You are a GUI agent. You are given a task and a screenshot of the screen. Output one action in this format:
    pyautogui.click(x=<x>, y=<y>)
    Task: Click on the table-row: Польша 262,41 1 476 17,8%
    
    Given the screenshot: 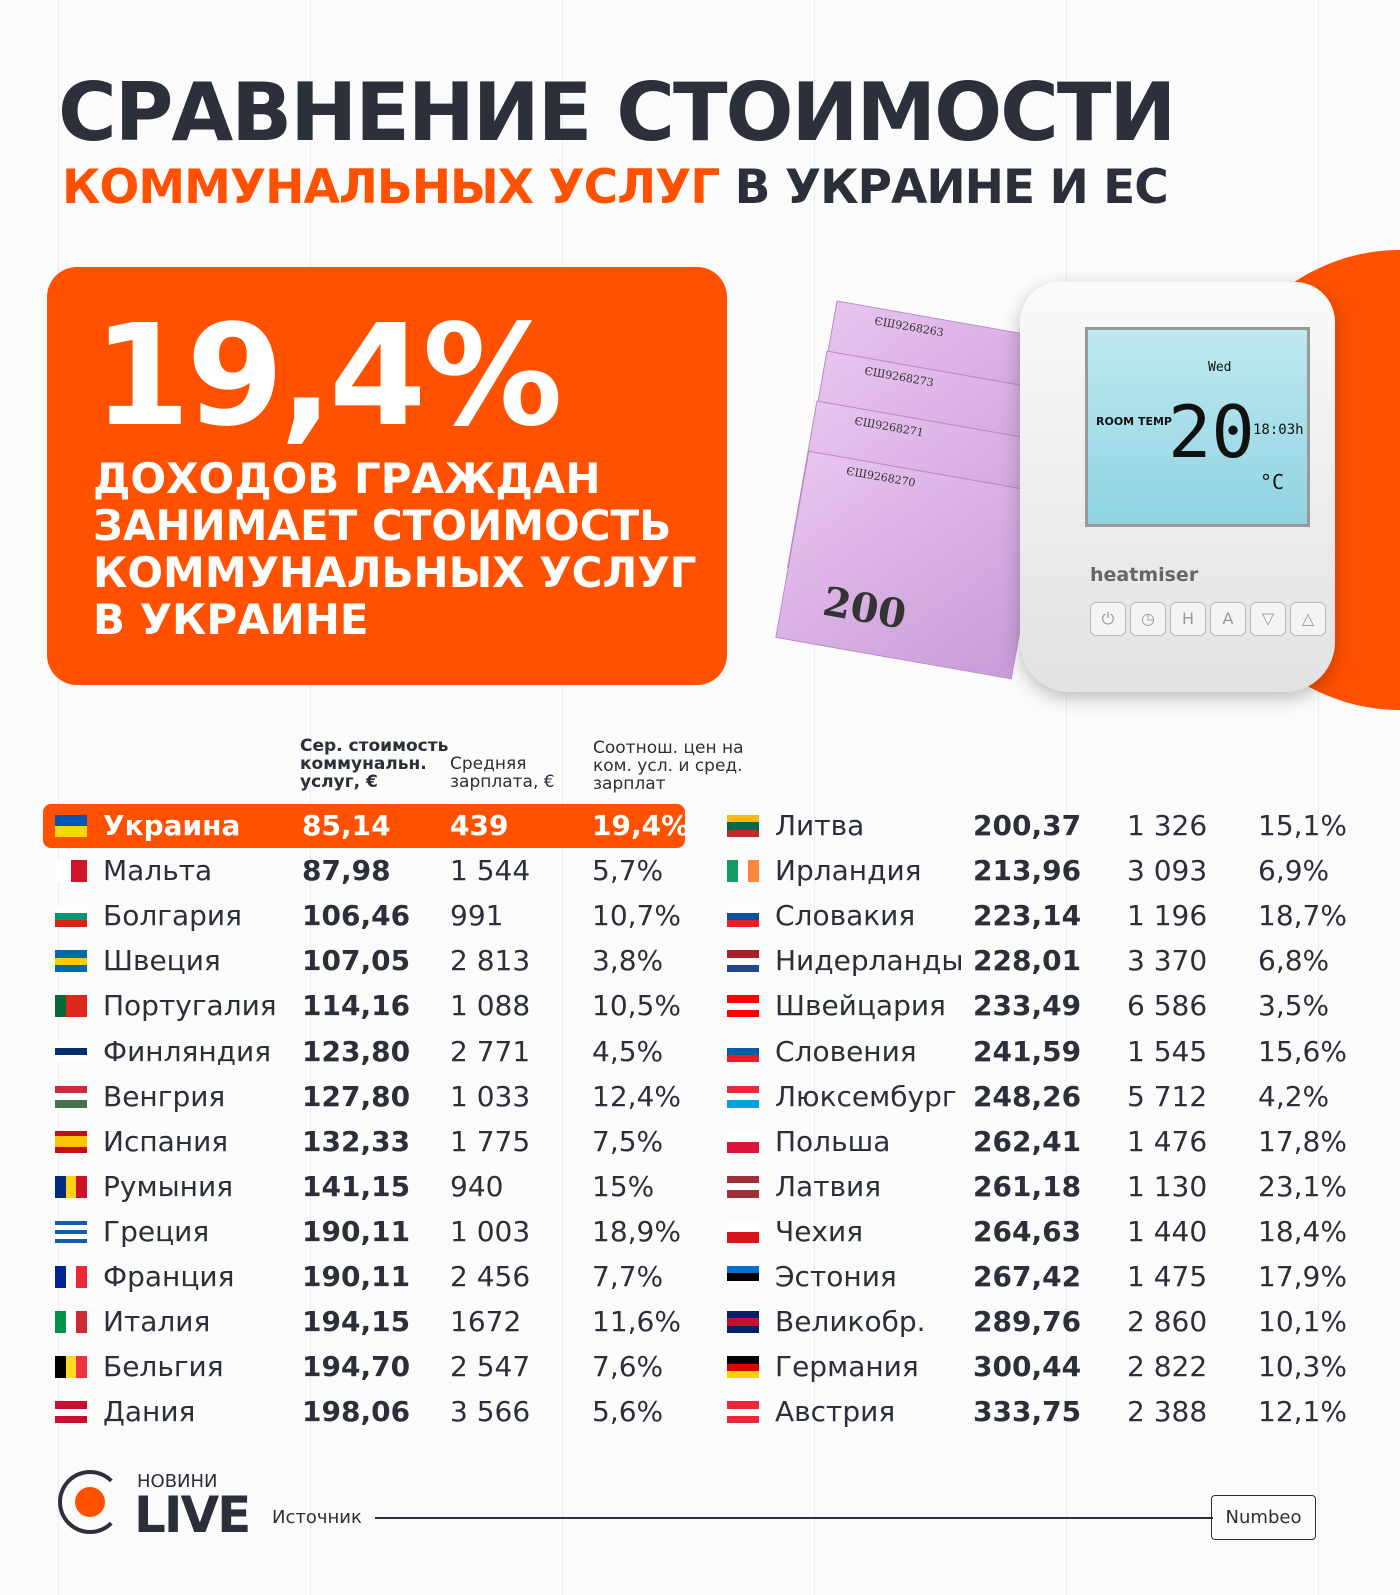 What is the action you would take?
    pyautogui.click(x=673, y=1142)
    